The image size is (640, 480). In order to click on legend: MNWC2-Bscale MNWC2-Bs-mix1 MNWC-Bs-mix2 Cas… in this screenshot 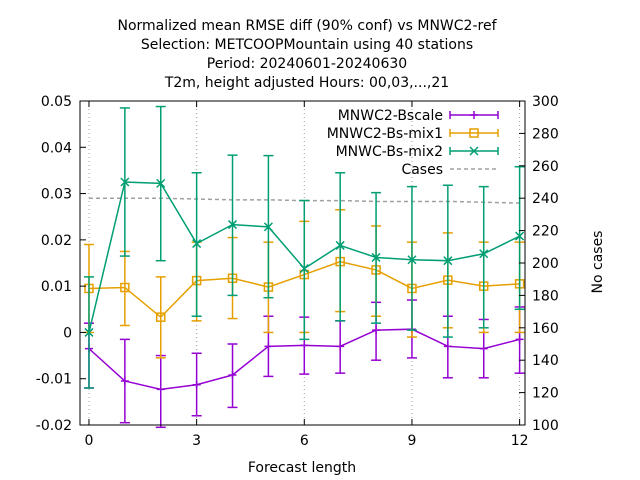, I will do `click(413, 143)`.